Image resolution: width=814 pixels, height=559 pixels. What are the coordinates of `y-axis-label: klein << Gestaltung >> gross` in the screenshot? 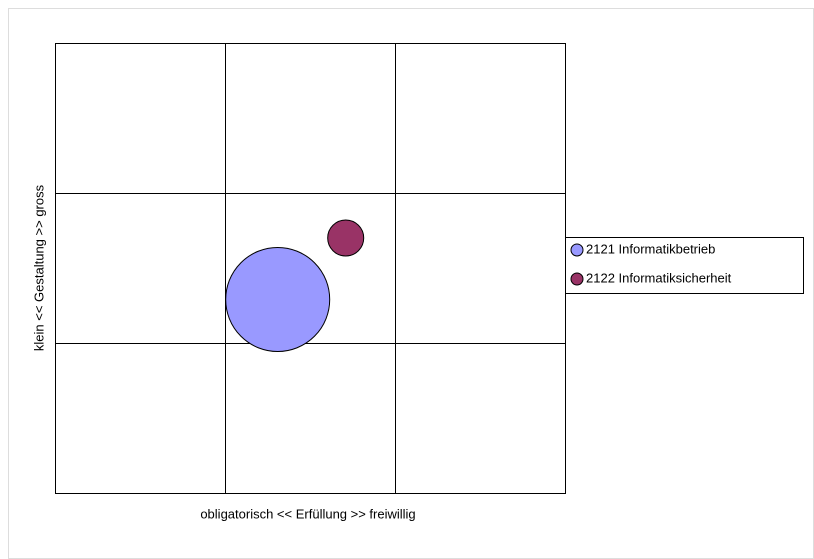 It's located at (38, 267).